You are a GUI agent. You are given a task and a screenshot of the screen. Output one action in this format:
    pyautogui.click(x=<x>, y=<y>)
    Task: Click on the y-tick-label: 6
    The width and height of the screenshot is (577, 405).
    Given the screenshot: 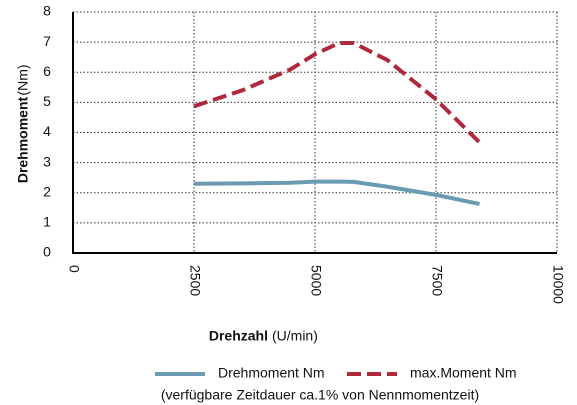 What is the action you would take?
    pyautogui.click(x=47, y=71)
    